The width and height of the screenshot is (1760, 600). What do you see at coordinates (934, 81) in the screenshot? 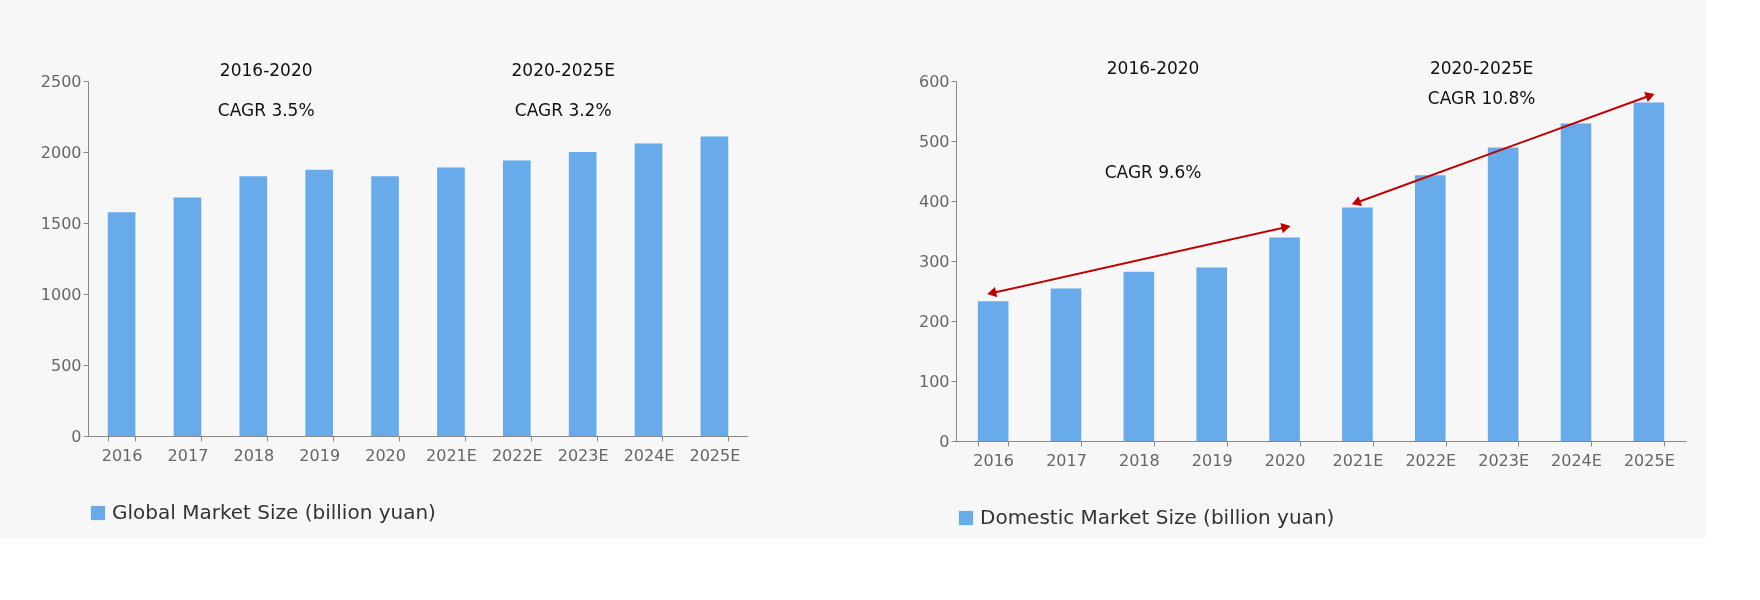
I see `y-tick-label: 600` at bounding box center [934, 81].